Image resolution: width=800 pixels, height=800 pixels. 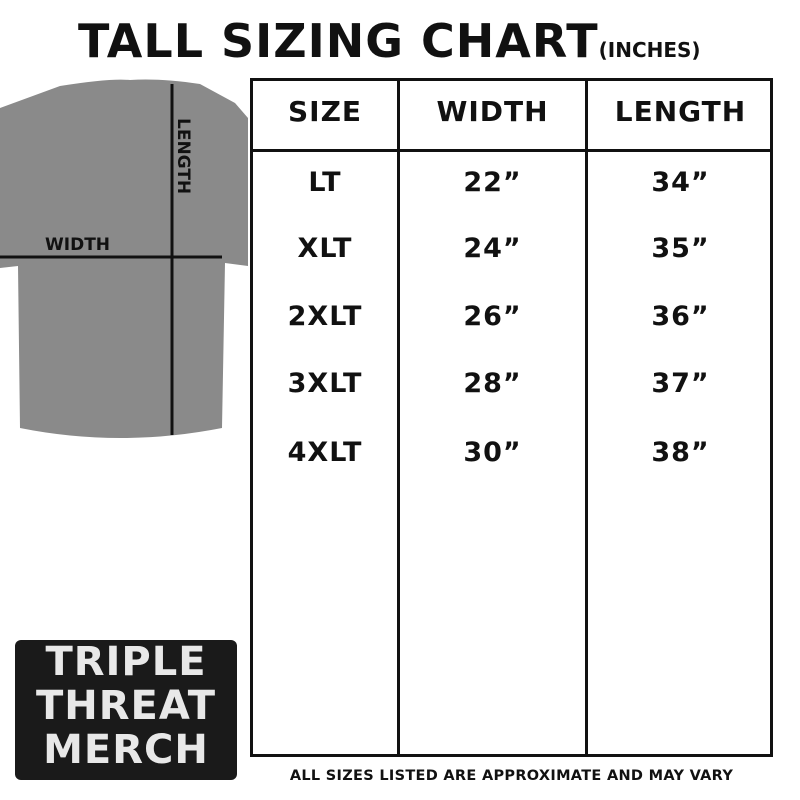 What do you see at coordinates (325, 383) in the screenshot?
I see `table-cell: 3XLT` at bounding box center [325, 383].